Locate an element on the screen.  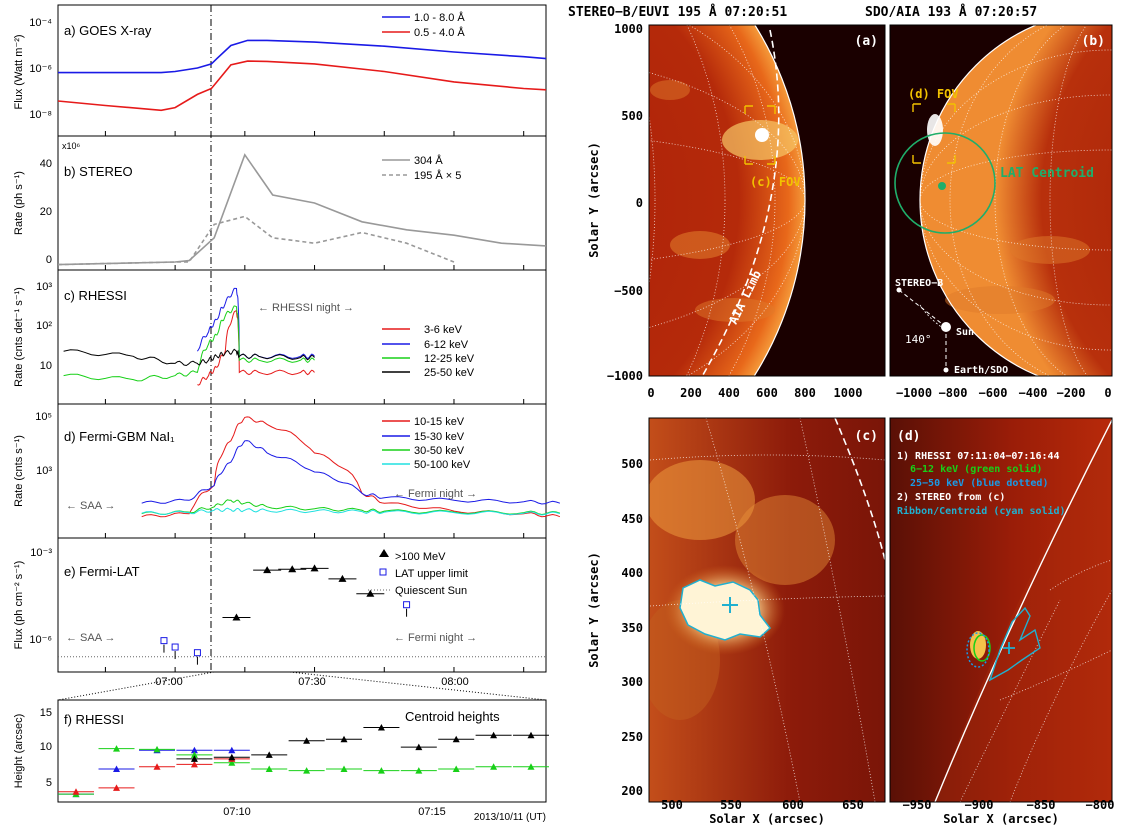
image-d-bg is located at coordinates (1001, 610).